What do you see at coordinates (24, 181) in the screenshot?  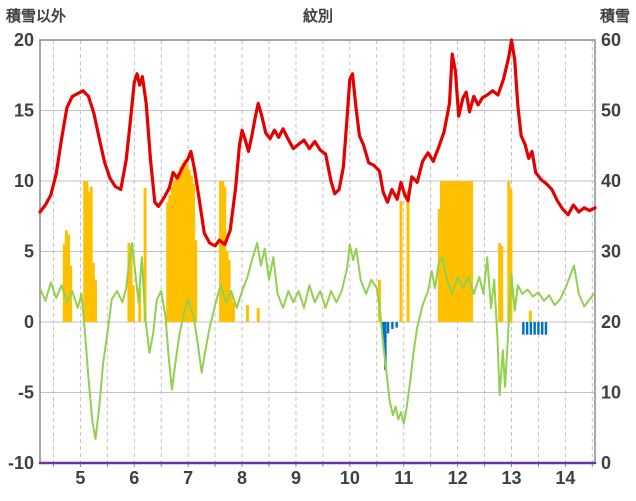 I see `left-axis-tick-label: 10` at bounding box center [24, 181].